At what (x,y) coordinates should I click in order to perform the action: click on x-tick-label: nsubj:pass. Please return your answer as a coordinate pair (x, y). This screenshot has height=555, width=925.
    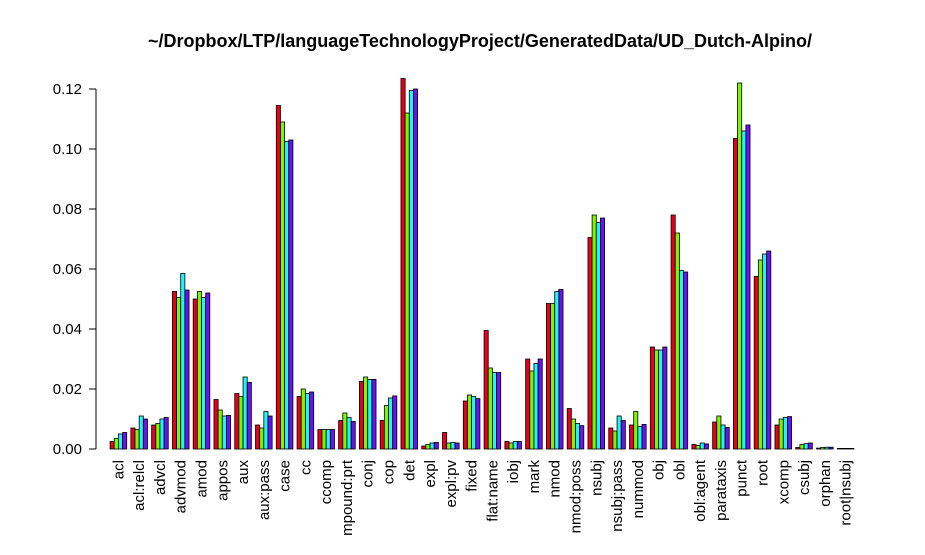
    Looking at the image, I should click on (617, 496).